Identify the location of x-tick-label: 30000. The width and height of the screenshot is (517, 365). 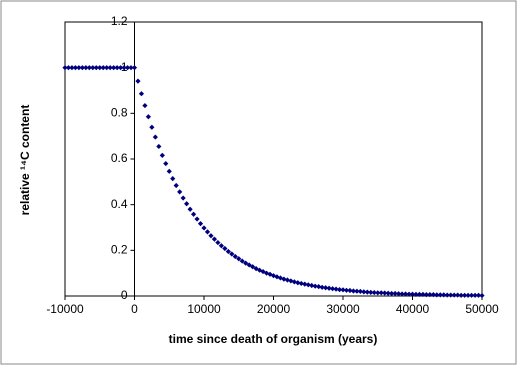
(343, 309).